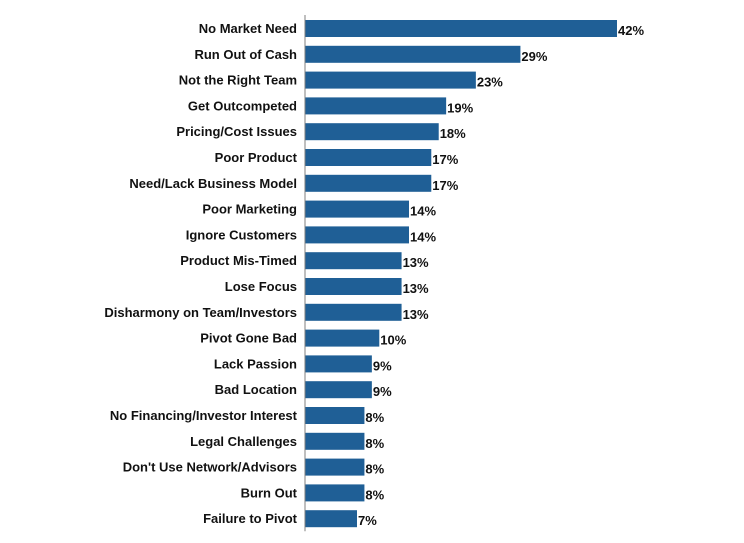 The image size is (744, 543). Describe the element at coordinates (255, 363) in the screenshot. I see `category-label: Lack Passion` at that location.